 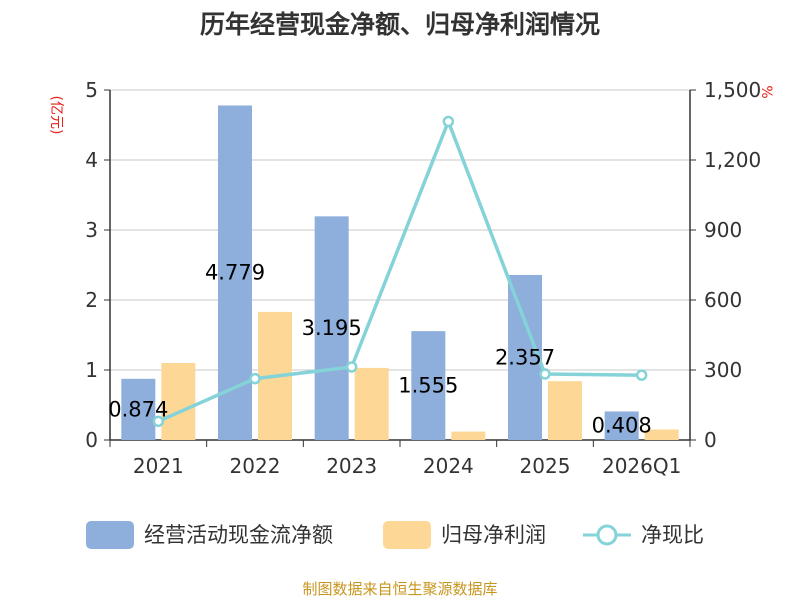 I want to click on left-axis-tick-label: 5, so click(x=91, y=90).